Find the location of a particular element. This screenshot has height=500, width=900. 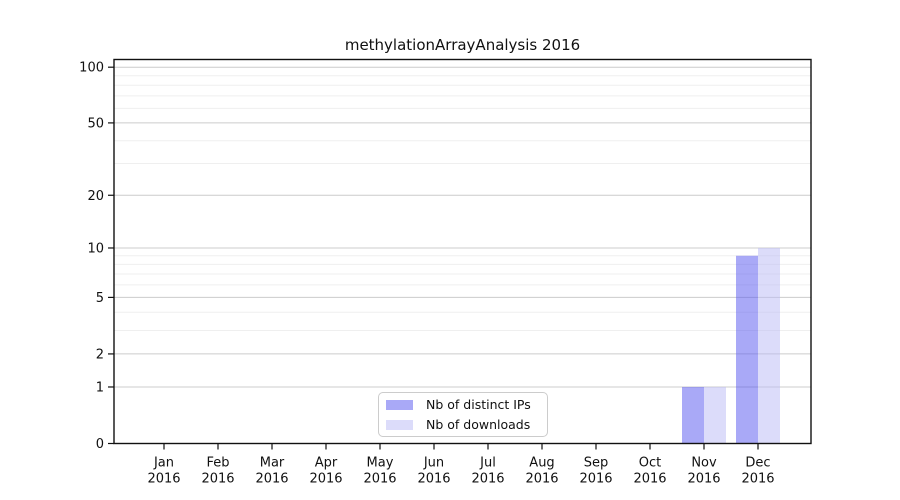

x-tick-label-month: Aug is located at coordinates (541, 463).